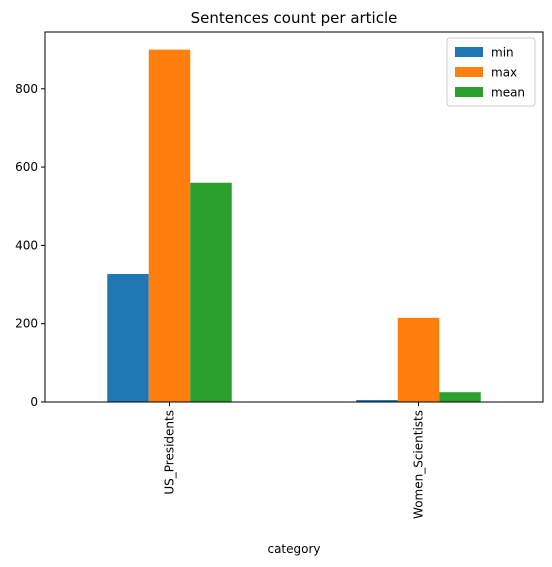 The width and height of the screenshot is (552, 567). What do you see at coordinates (169, 225) in the screenshot?
I see `bar-max-US_Presidents` at bounding box center [169, 225].